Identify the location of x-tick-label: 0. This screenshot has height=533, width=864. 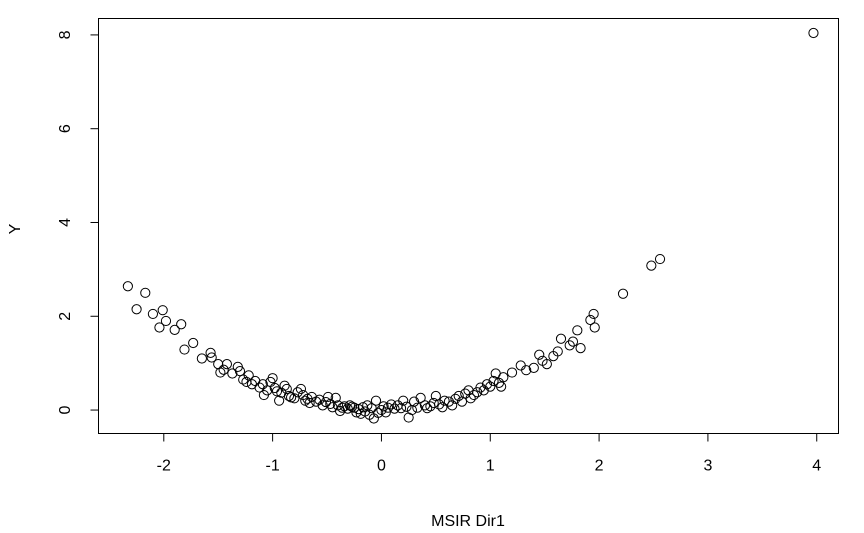
(381, 466).